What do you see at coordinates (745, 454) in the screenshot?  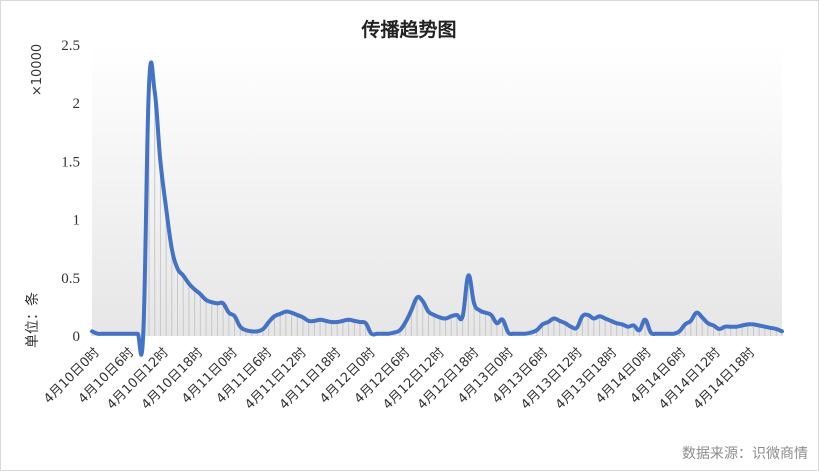 I see `data-source: 数据来源：识微商情` at bounding box center [745, 454].